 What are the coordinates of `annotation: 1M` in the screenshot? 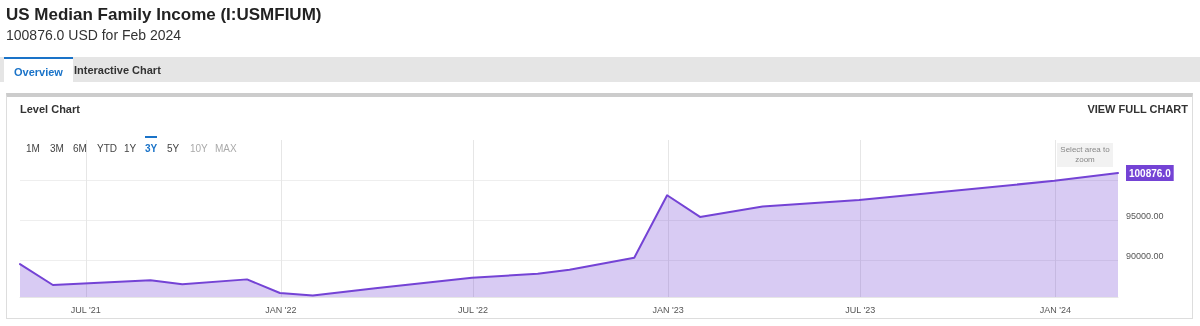 It's located at (33, 148).